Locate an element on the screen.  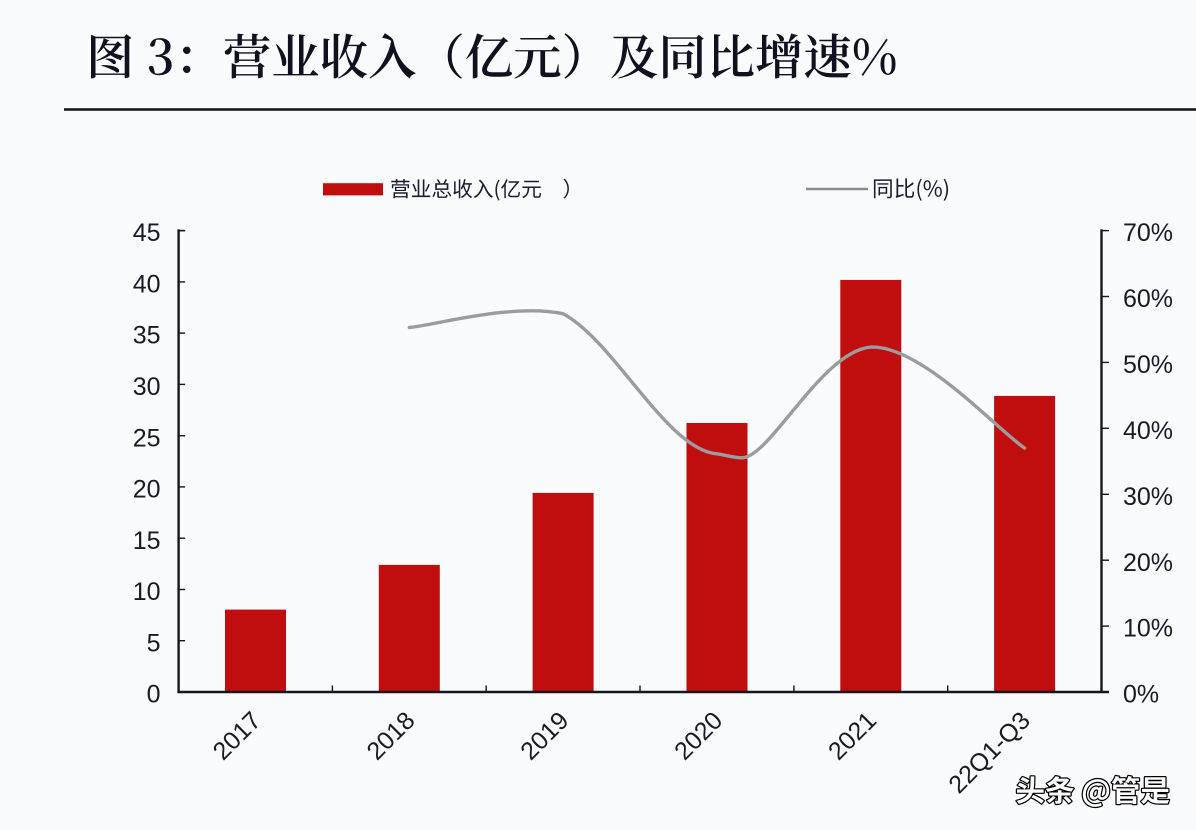
svg-text: 10% is located at coordinates (1148, 629).